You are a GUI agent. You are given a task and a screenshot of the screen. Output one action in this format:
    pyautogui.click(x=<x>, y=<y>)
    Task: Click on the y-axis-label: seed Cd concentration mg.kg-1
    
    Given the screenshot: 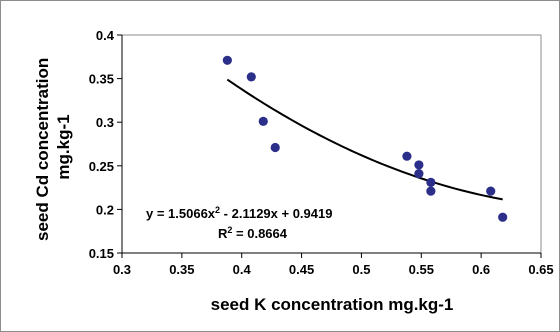 What is the action you would take?
    pyautogui.click(x=53, y=147)
    